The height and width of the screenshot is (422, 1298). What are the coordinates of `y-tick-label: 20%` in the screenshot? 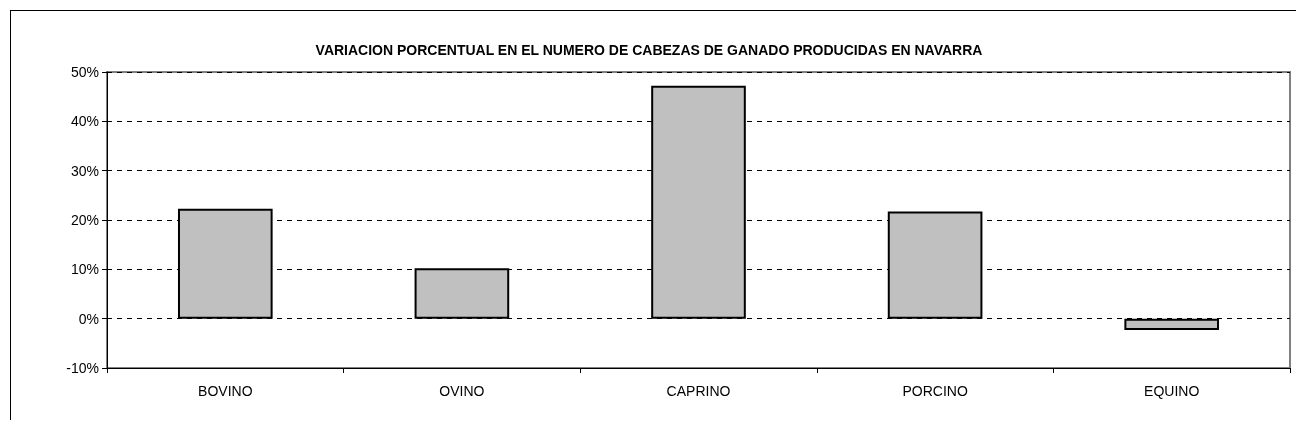 It's located at (84, 220).